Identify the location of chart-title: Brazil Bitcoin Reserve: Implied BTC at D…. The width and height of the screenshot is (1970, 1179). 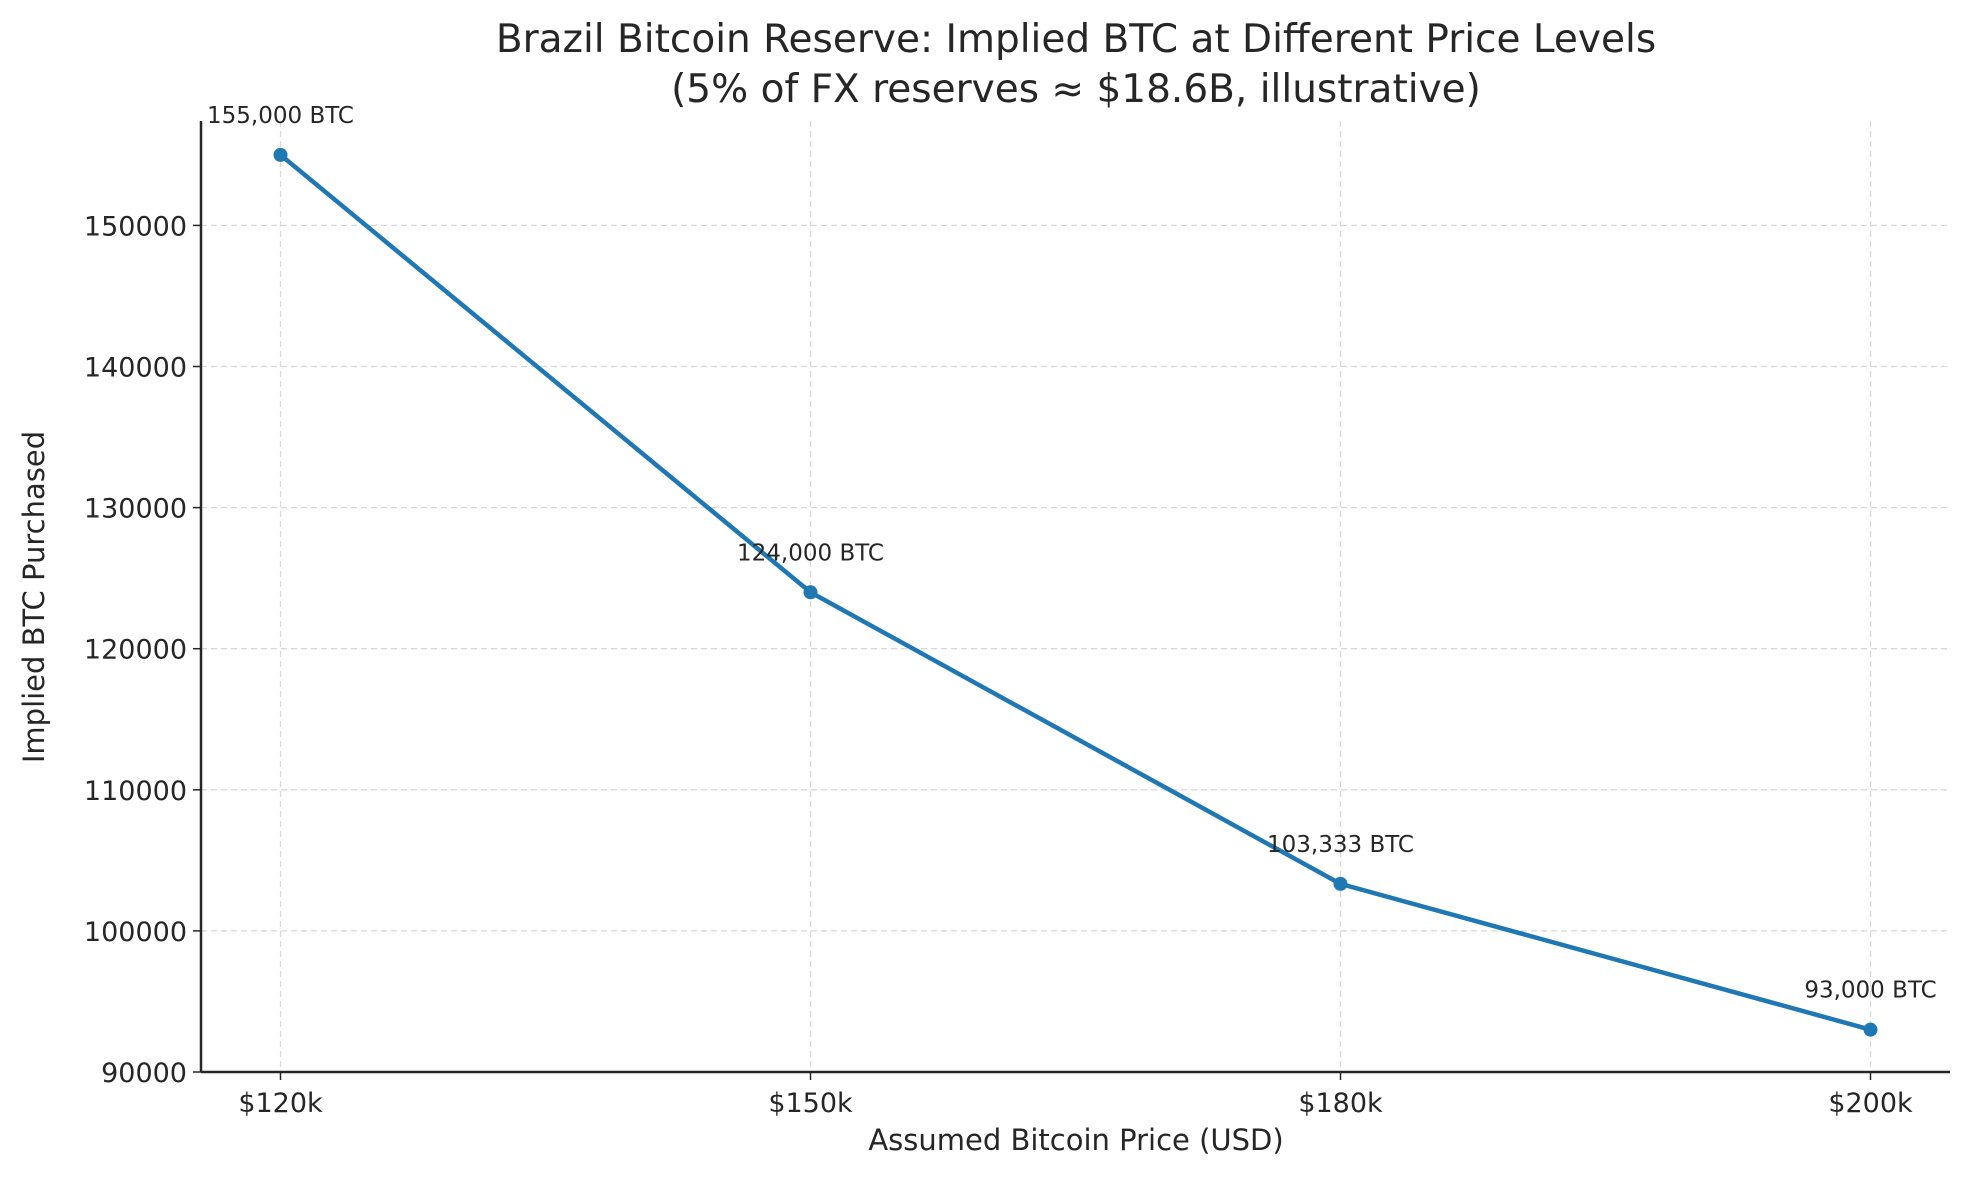
(1076, 39).